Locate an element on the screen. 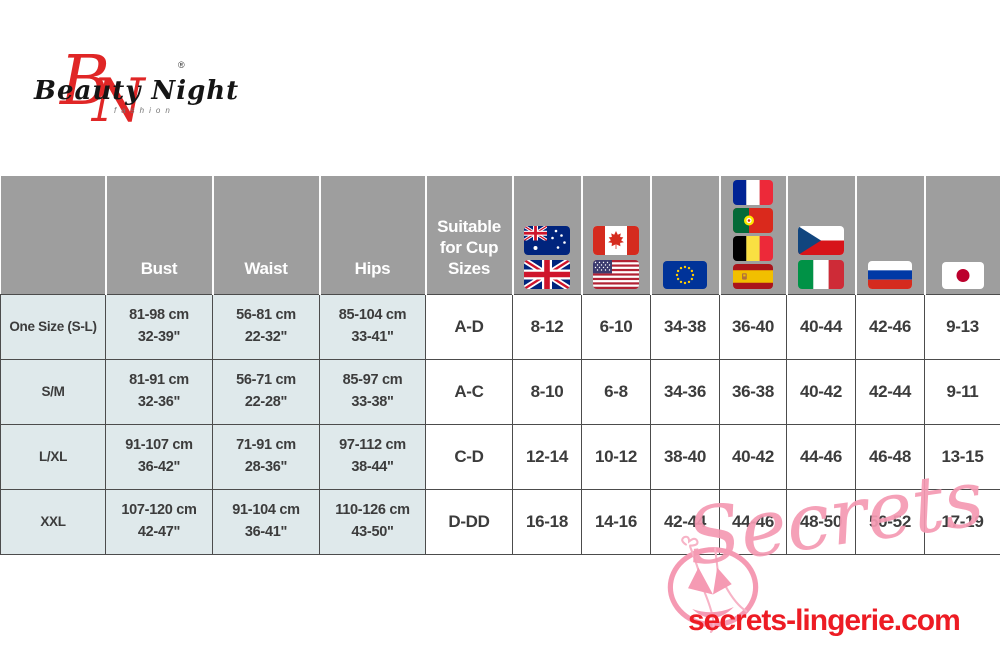  header-hips: Hips is located at coordinates (373, 235).